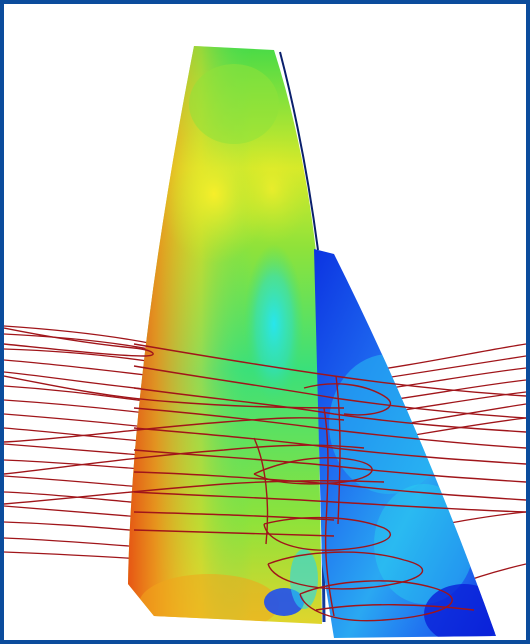  What do you see at coordinates (299, 151) in the screenshot?
I see `sail-edge-line` at bounding box center [299, 151].